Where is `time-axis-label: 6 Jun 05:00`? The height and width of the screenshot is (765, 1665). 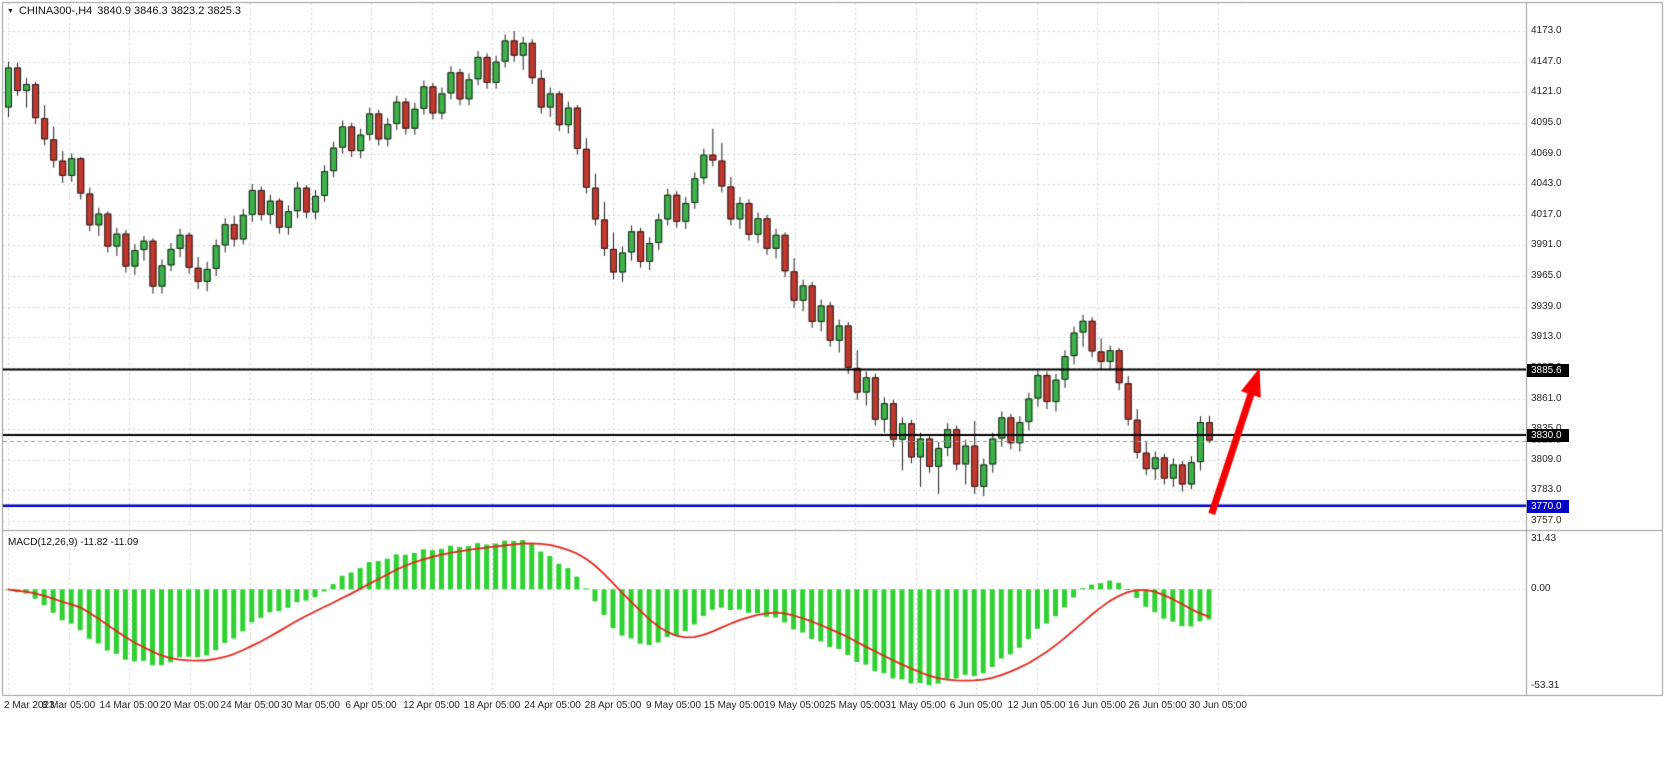 time-axis-label: 6 Jun 05:00 is located at coordinates (976, 705).